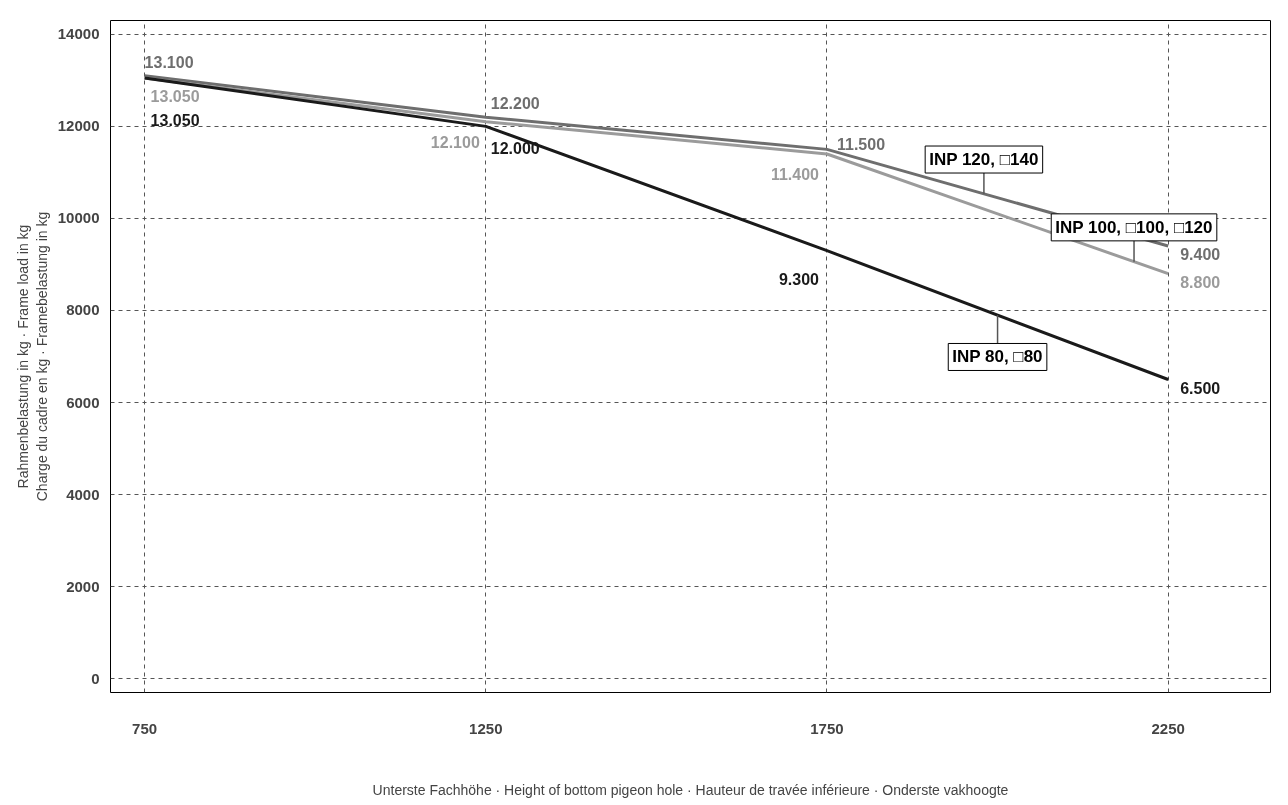 This screenshot has height=805, width=1288. I want to click on data-label: 9.400, so click(1200, 255).